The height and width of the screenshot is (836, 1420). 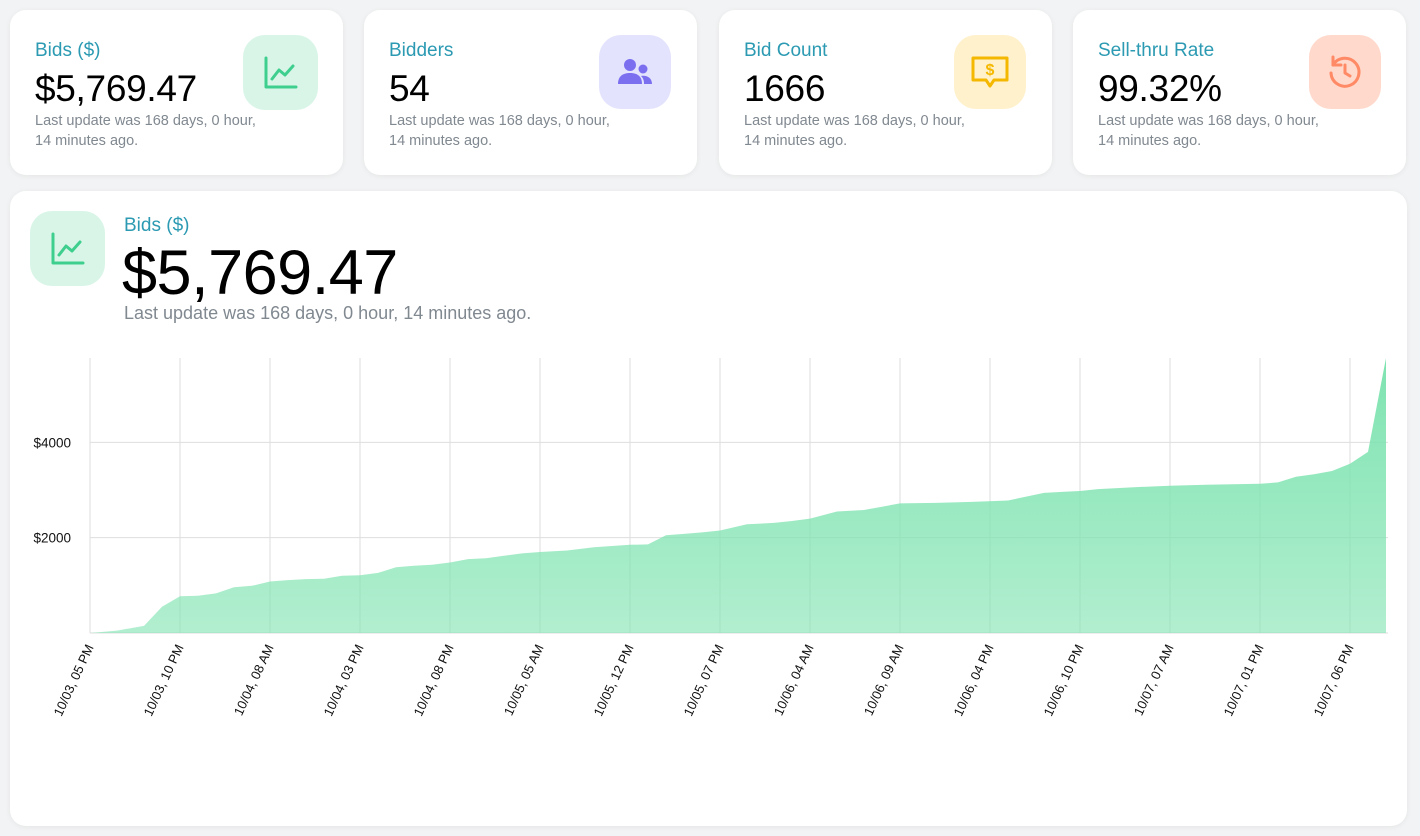 What do you see at coordinates (260, 273) in the screenshot?
I see `chart-card-value: $5,769.47` at bounding box center [260, 273].